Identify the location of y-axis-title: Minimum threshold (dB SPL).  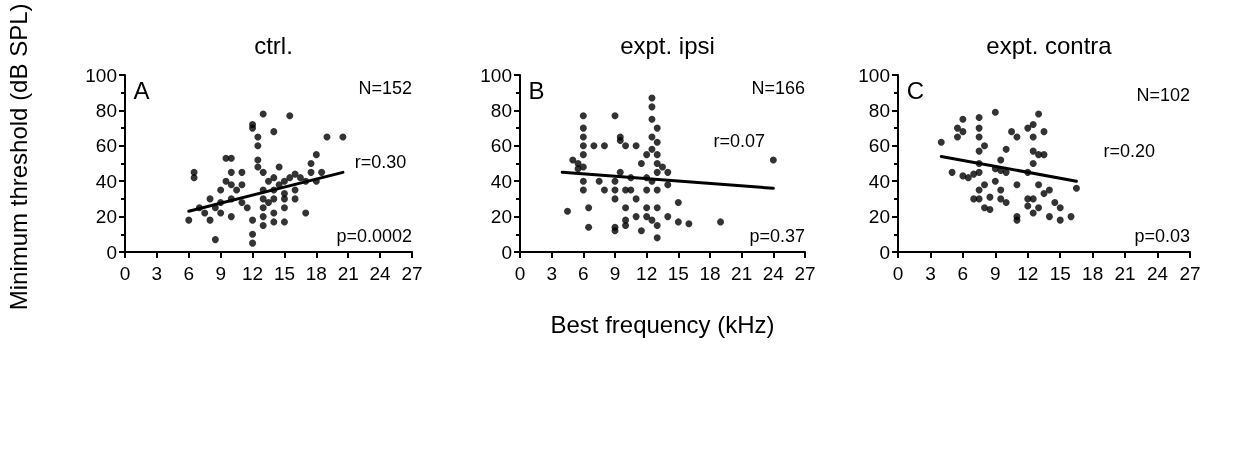
(18, 157).